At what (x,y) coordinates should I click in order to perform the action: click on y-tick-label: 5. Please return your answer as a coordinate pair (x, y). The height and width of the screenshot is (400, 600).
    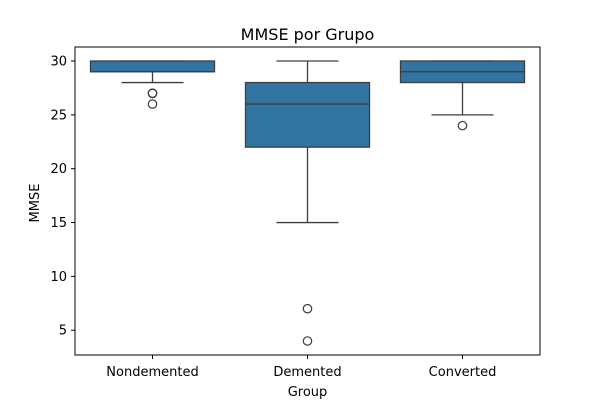
    Looking at the image, I should click on (63, 331).